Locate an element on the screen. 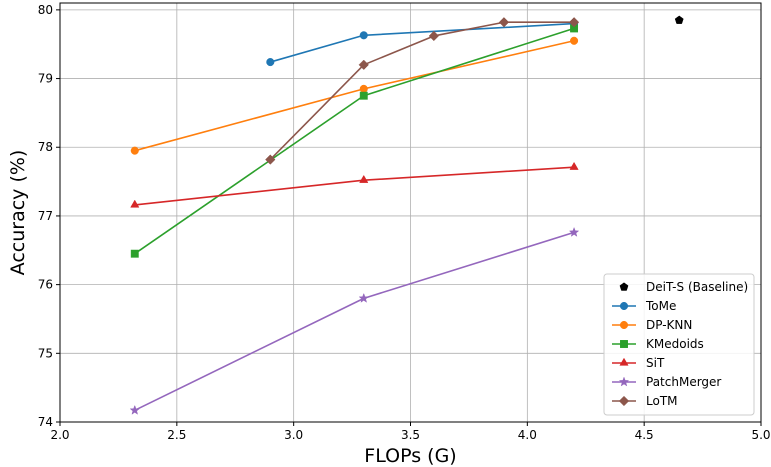 Image resolution: width=771 pixels, height=467 pixels. legend-label: KMedoids is located at coordinates (675, 344).